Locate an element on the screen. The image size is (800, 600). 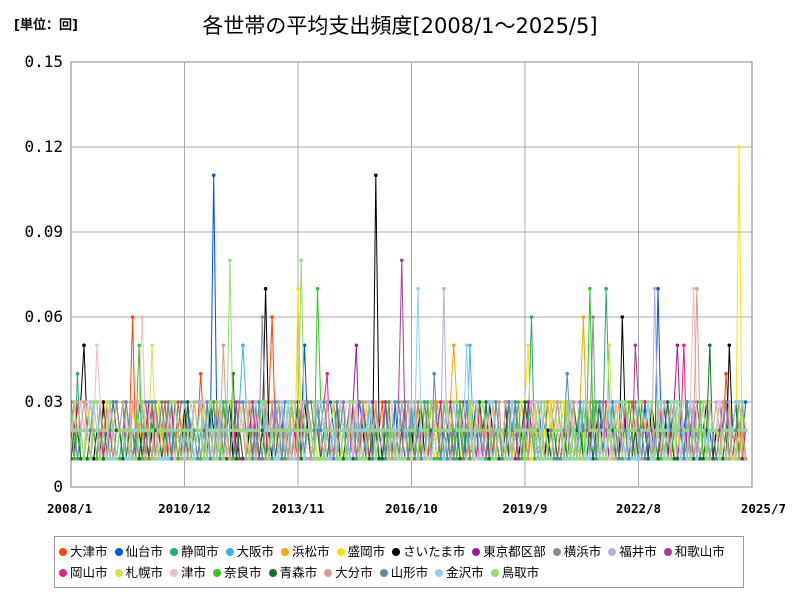
y-tick-label: 0.09 is located at coordinates (43, 231).